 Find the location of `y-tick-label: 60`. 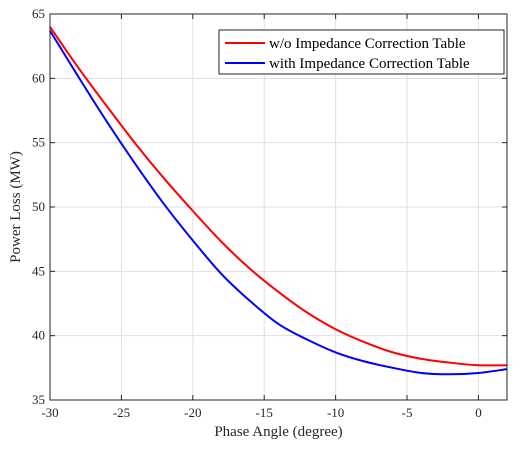

y-tick-label: 60 is located at coordinates (38, 77).